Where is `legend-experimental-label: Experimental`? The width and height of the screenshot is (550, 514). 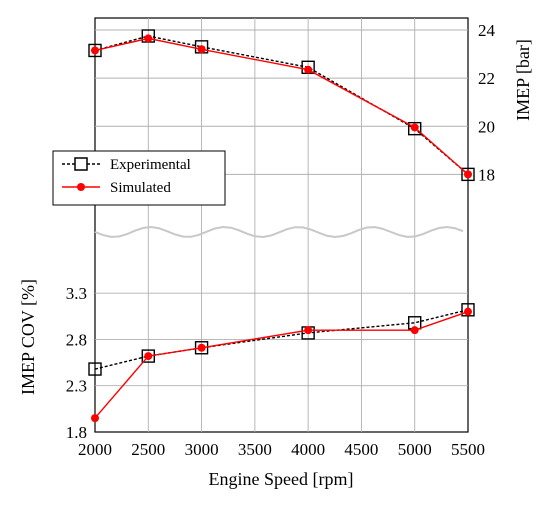 legend-experimental-label: Experimental is located at coordinates (150, 165).